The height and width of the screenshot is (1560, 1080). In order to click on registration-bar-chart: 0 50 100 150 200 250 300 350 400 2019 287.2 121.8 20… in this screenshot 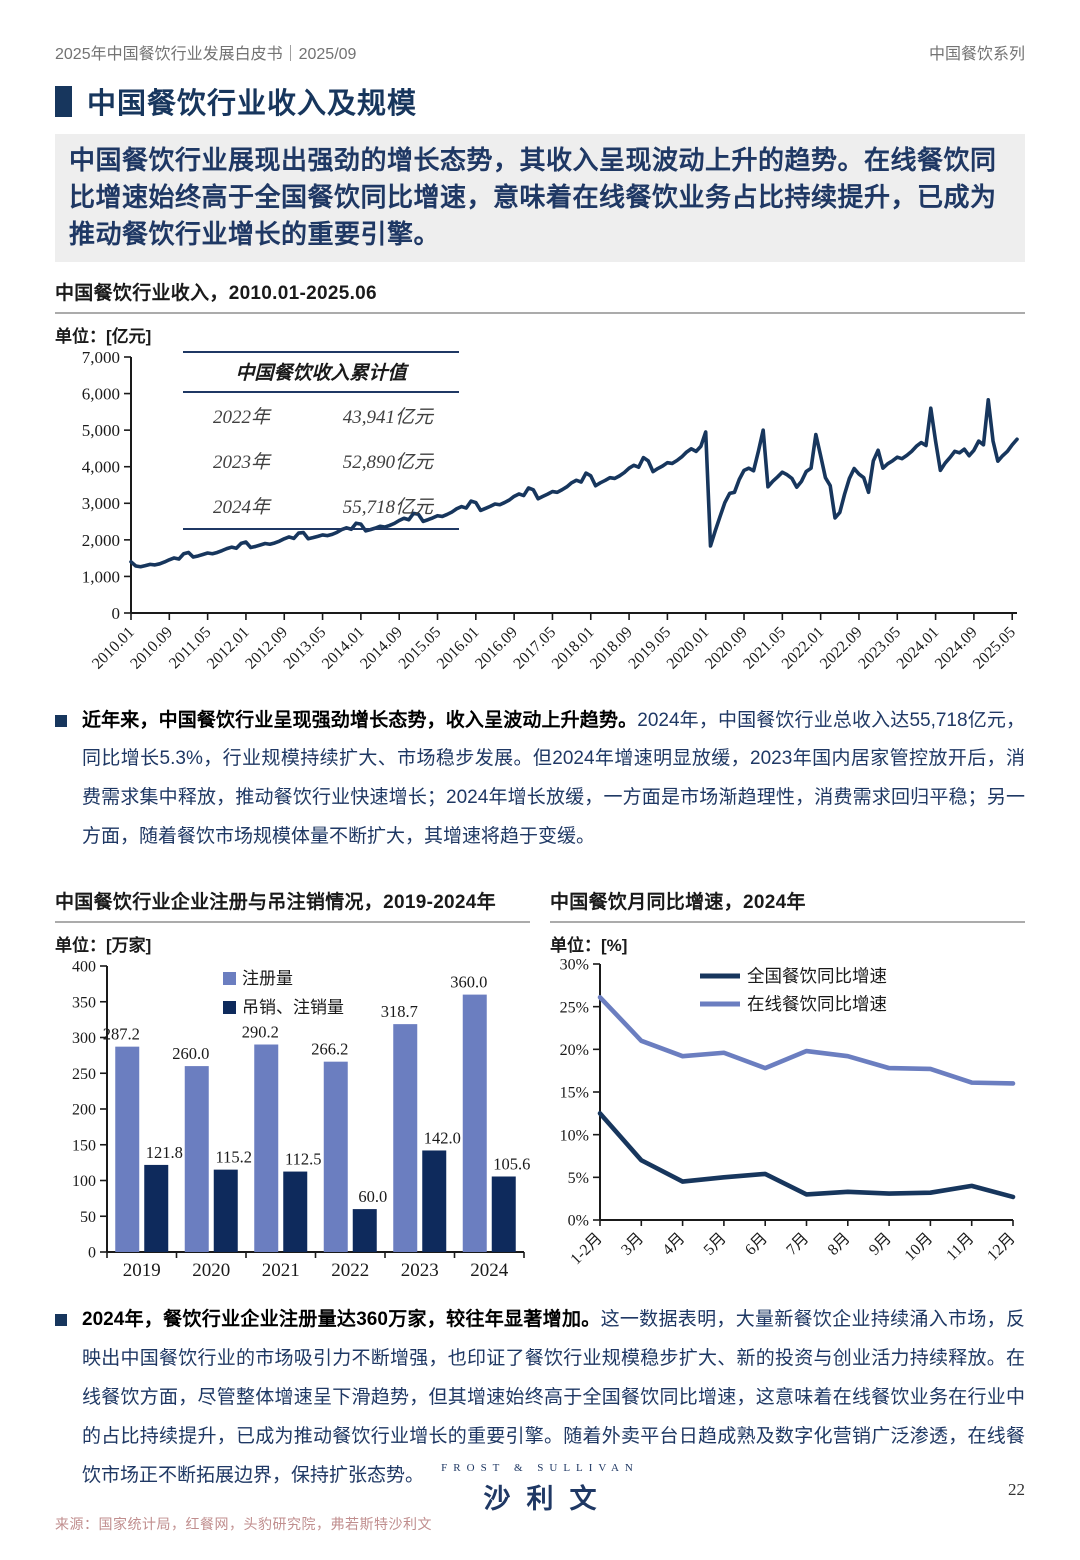, I will do `click(292, 1123)`.